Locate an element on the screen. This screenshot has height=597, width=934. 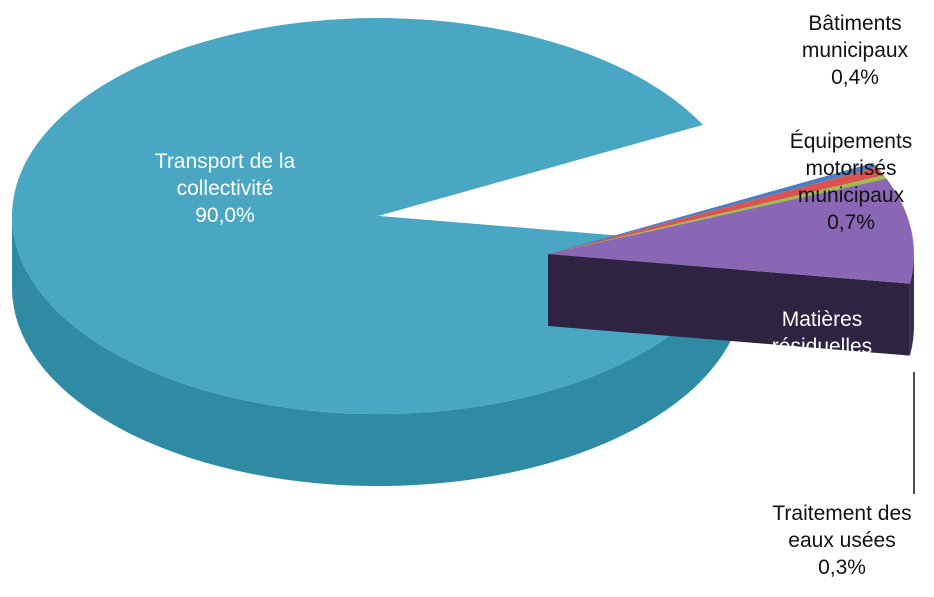
label-equipements-line3: municipaux is located at coordinates (851, 195).